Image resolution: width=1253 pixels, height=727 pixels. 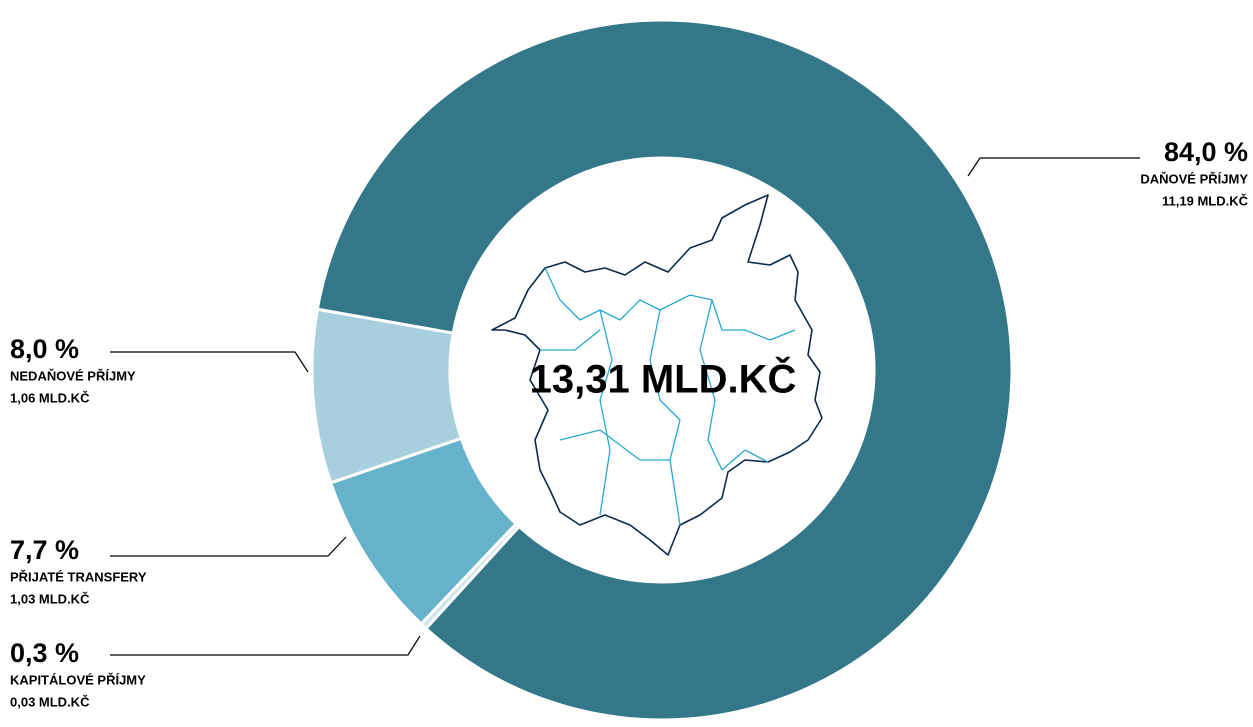 I want to click on amount-label: 1,06 MLD.KČ, so click(x=50, y=397).